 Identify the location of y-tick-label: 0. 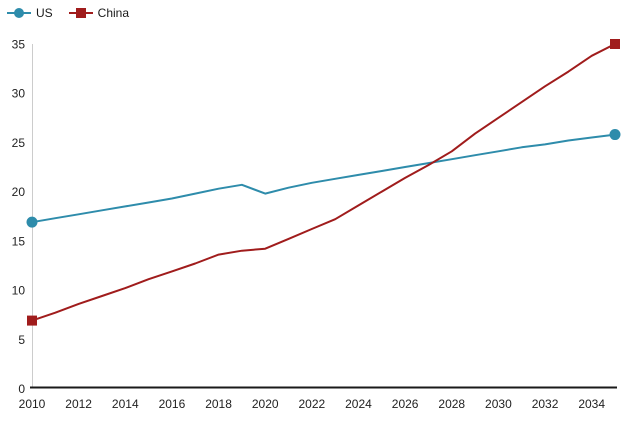
(21, 389).